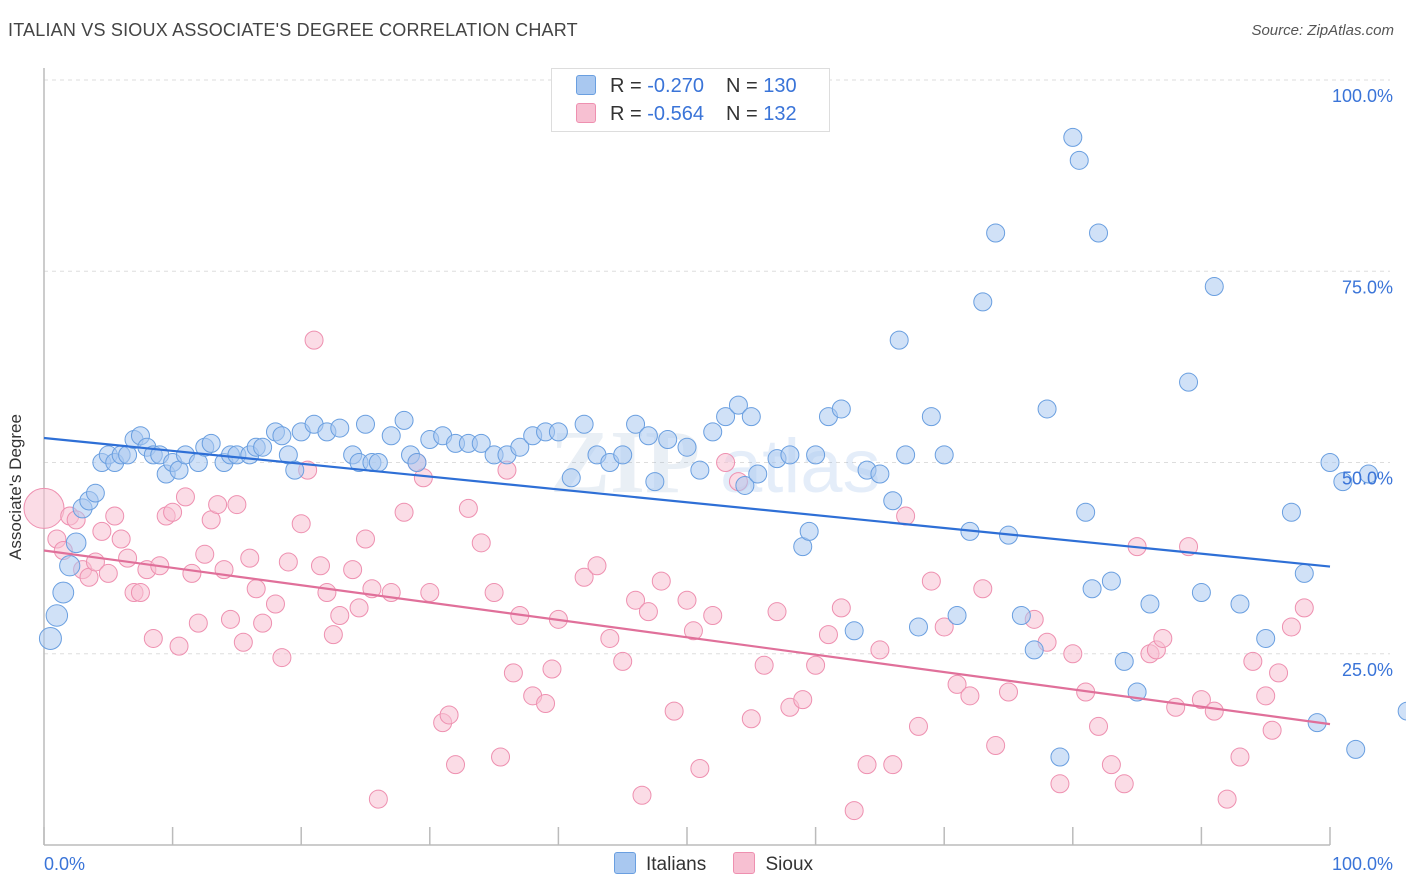  What do you see at coordinates (1362, 96) in the screenshot?
I see `y-tick-label-100: 100.0%` at bounding box center [1362, 96].